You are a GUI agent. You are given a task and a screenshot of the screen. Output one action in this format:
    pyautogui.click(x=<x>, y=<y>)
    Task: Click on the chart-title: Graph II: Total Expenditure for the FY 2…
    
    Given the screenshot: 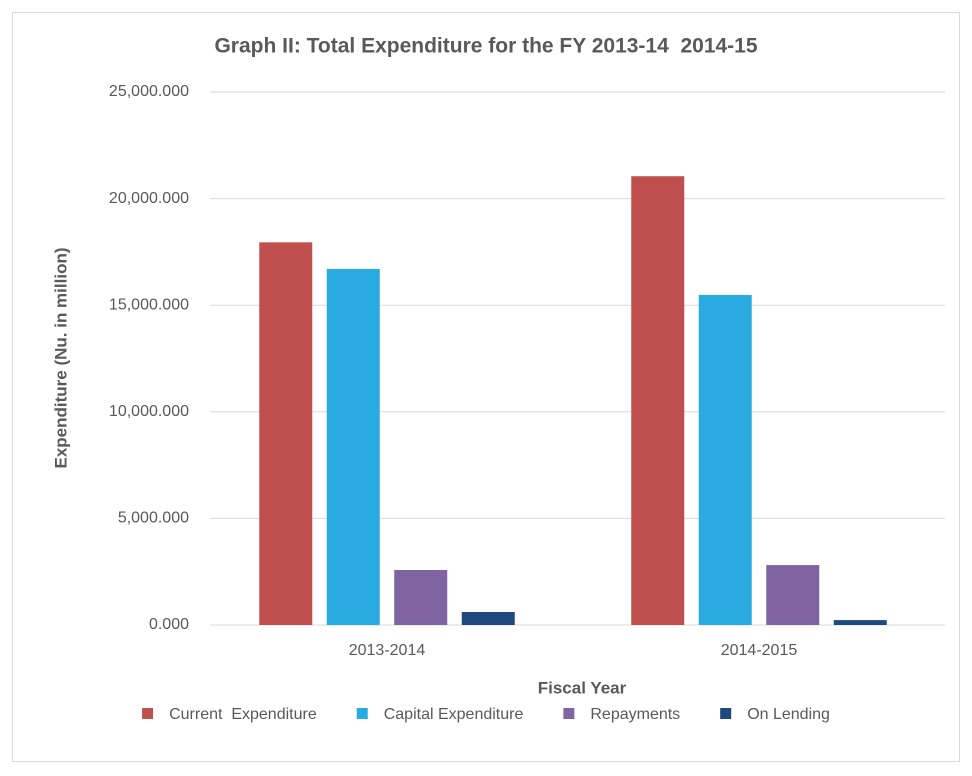 What is the action you would take?
    pyautogui.click(x=485, y=46)
    